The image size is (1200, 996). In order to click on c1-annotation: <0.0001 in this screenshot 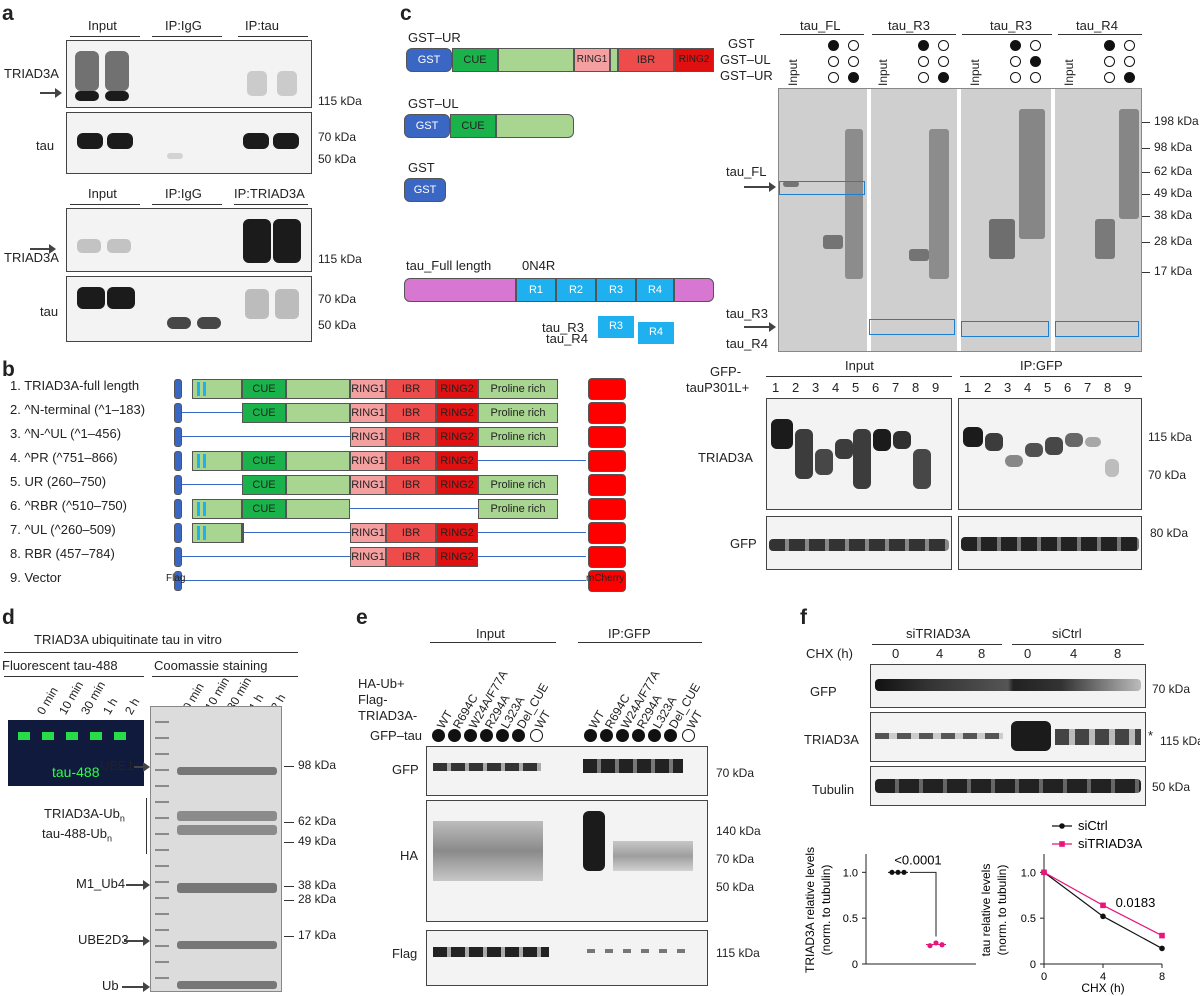, I will do `click(917, 859)`.